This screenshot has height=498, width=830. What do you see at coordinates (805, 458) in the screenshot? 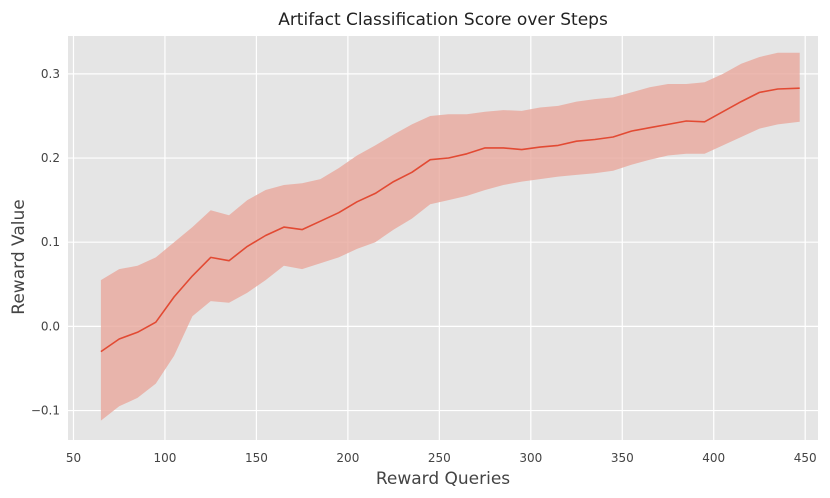
I see `x-tick-label: 450` at bounding box center [805, 458].